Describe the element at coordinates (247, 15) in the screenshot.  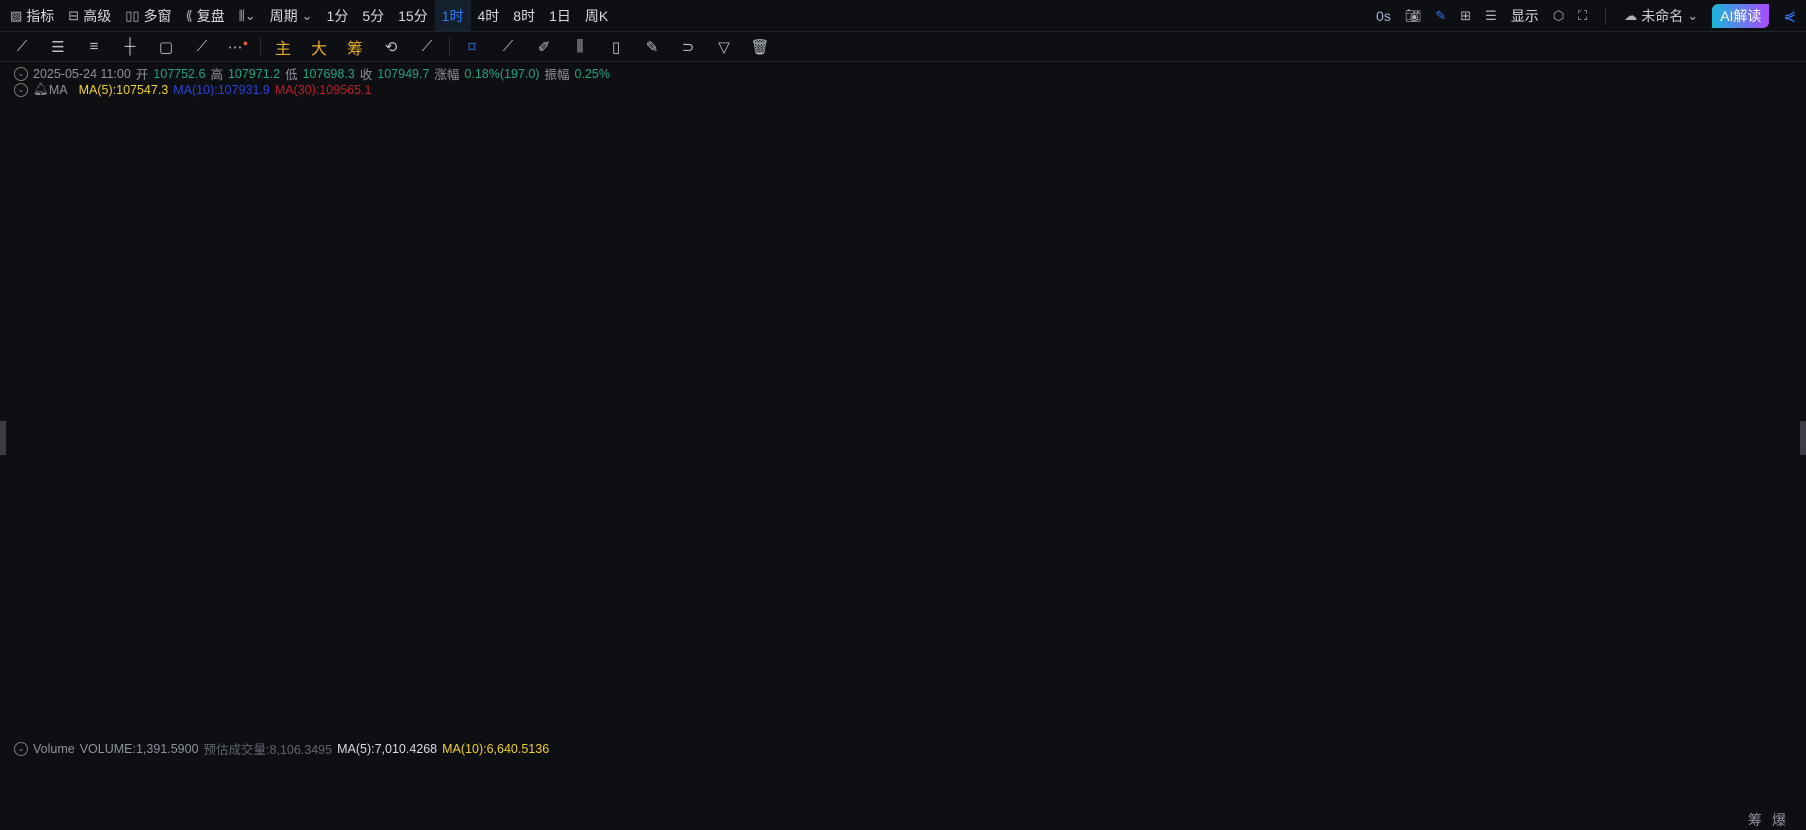
I see `chart-type-select: ⫼⌄` at that location.